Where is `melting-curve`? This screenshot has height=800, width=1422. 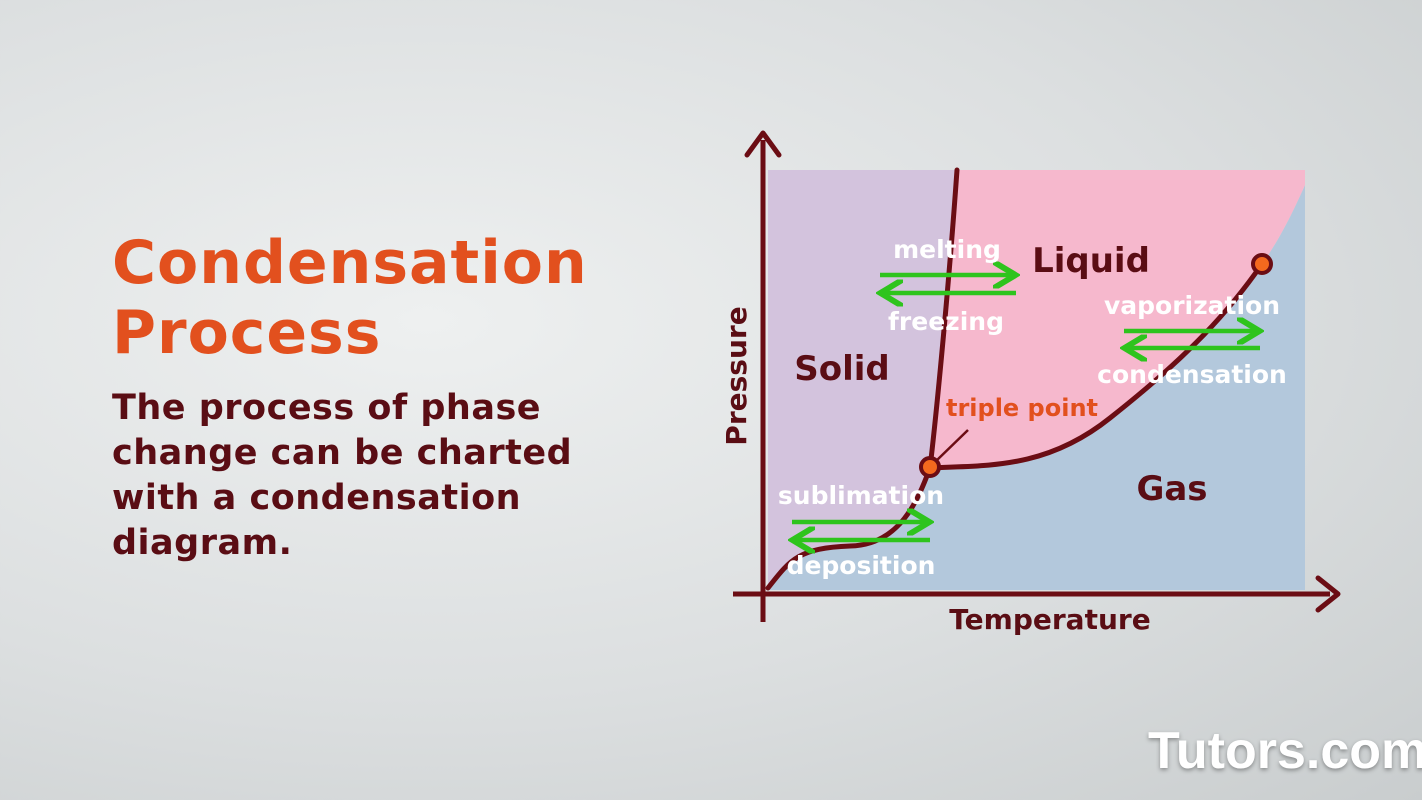
melting-curve is located at coordinates (943, 319).